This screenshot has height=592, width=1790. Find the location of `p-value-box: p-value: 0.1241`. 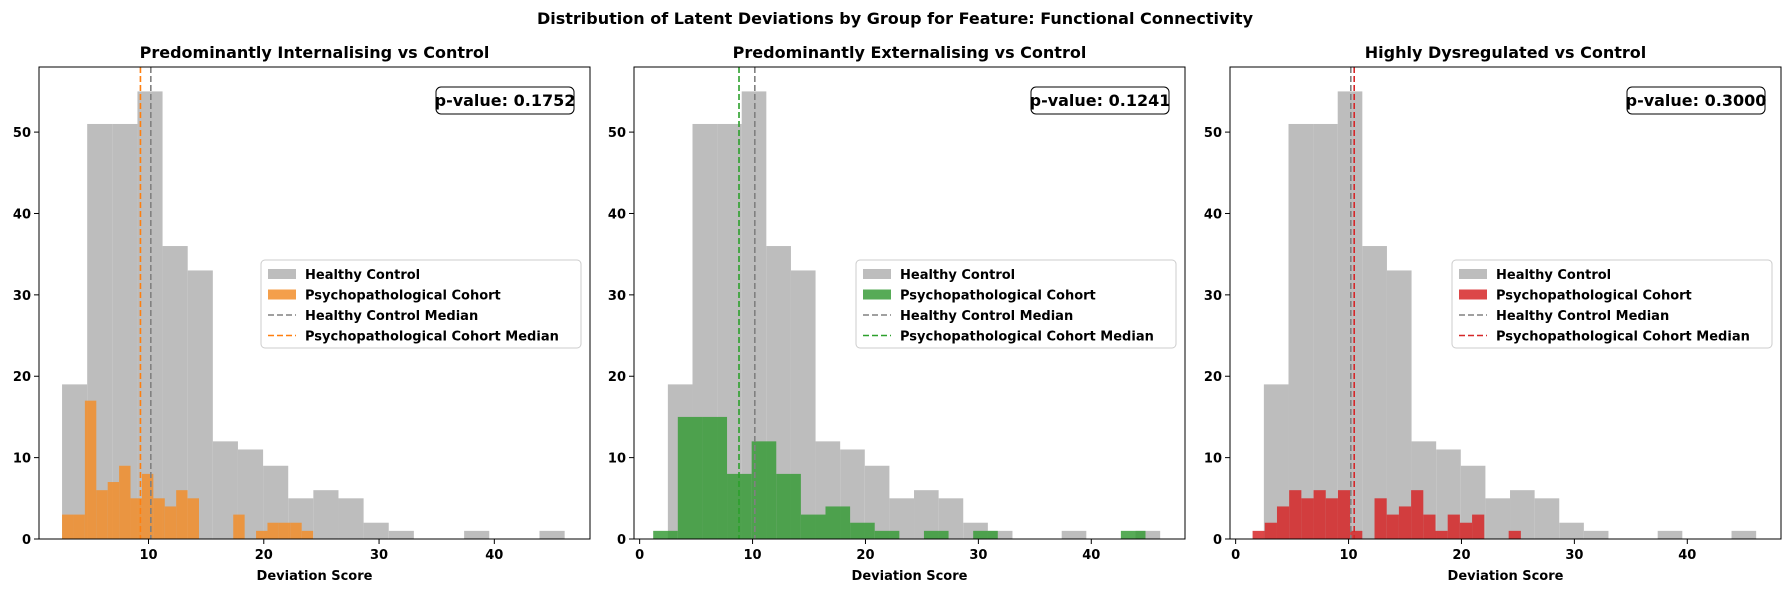

p-value-box: p-value: 0.1241 is located at coordinates (1100, 100).